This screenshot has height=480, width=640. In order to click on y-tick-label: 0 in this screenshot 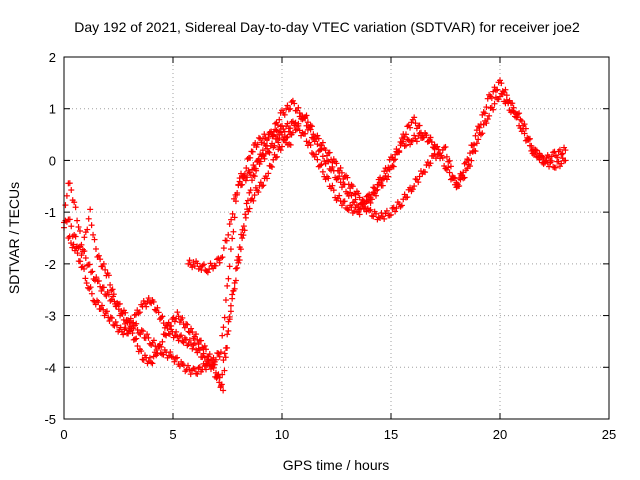, I will do `click(52, 160)`.